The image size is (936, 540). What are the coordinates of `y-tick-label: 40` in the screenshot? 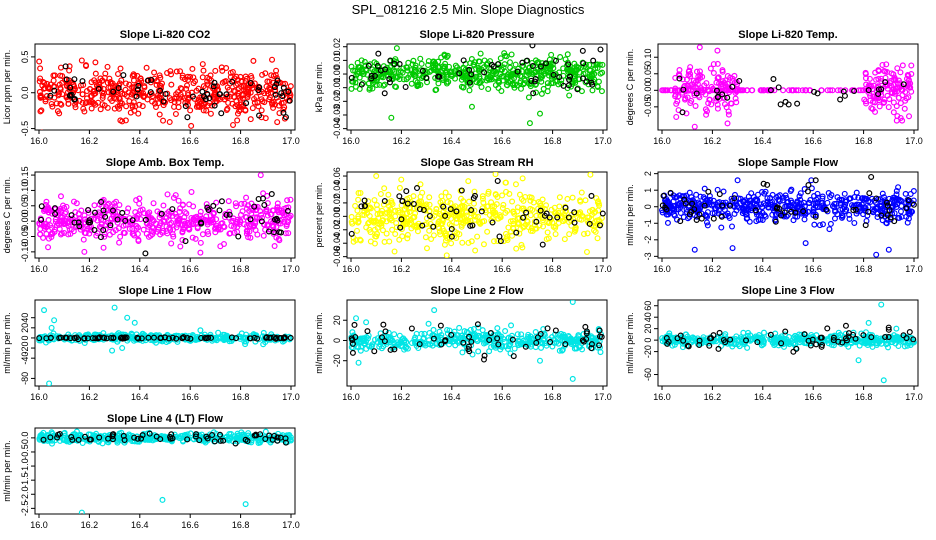 It's located at (648, 317).